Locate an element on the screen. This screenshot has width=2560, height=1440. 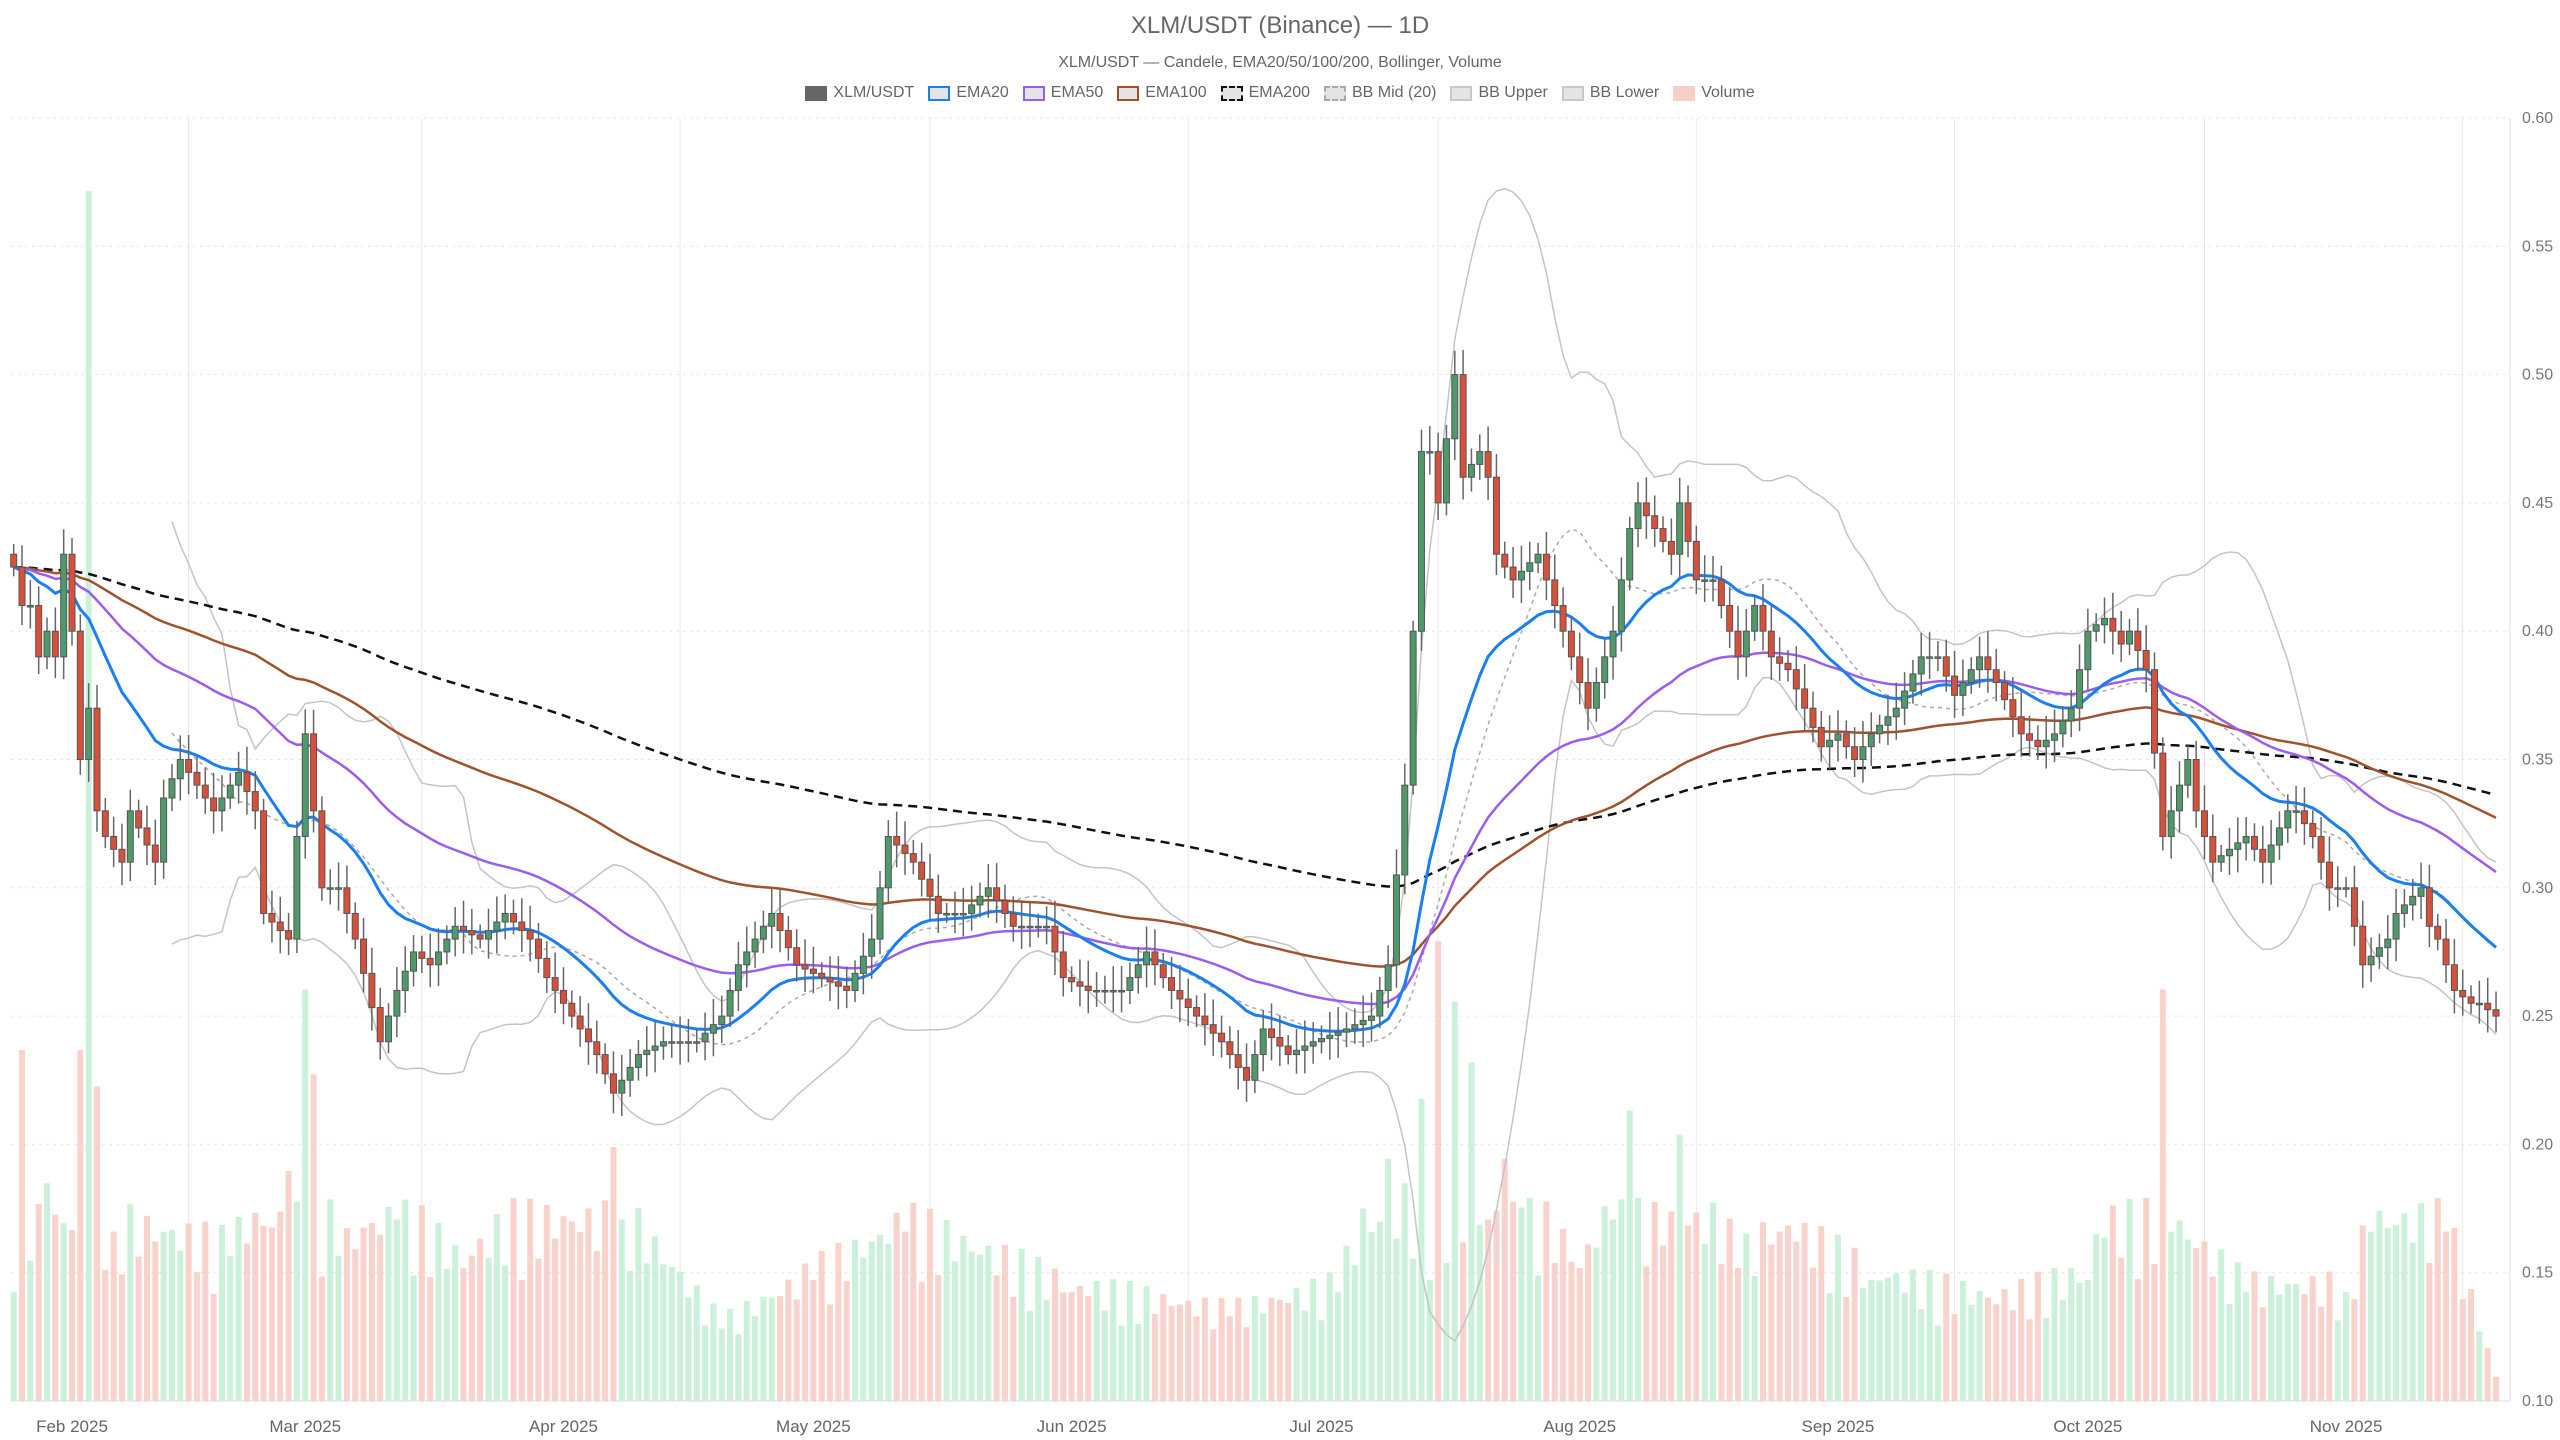
legend-item: EMA50 is located at coordinates (1062, 93).